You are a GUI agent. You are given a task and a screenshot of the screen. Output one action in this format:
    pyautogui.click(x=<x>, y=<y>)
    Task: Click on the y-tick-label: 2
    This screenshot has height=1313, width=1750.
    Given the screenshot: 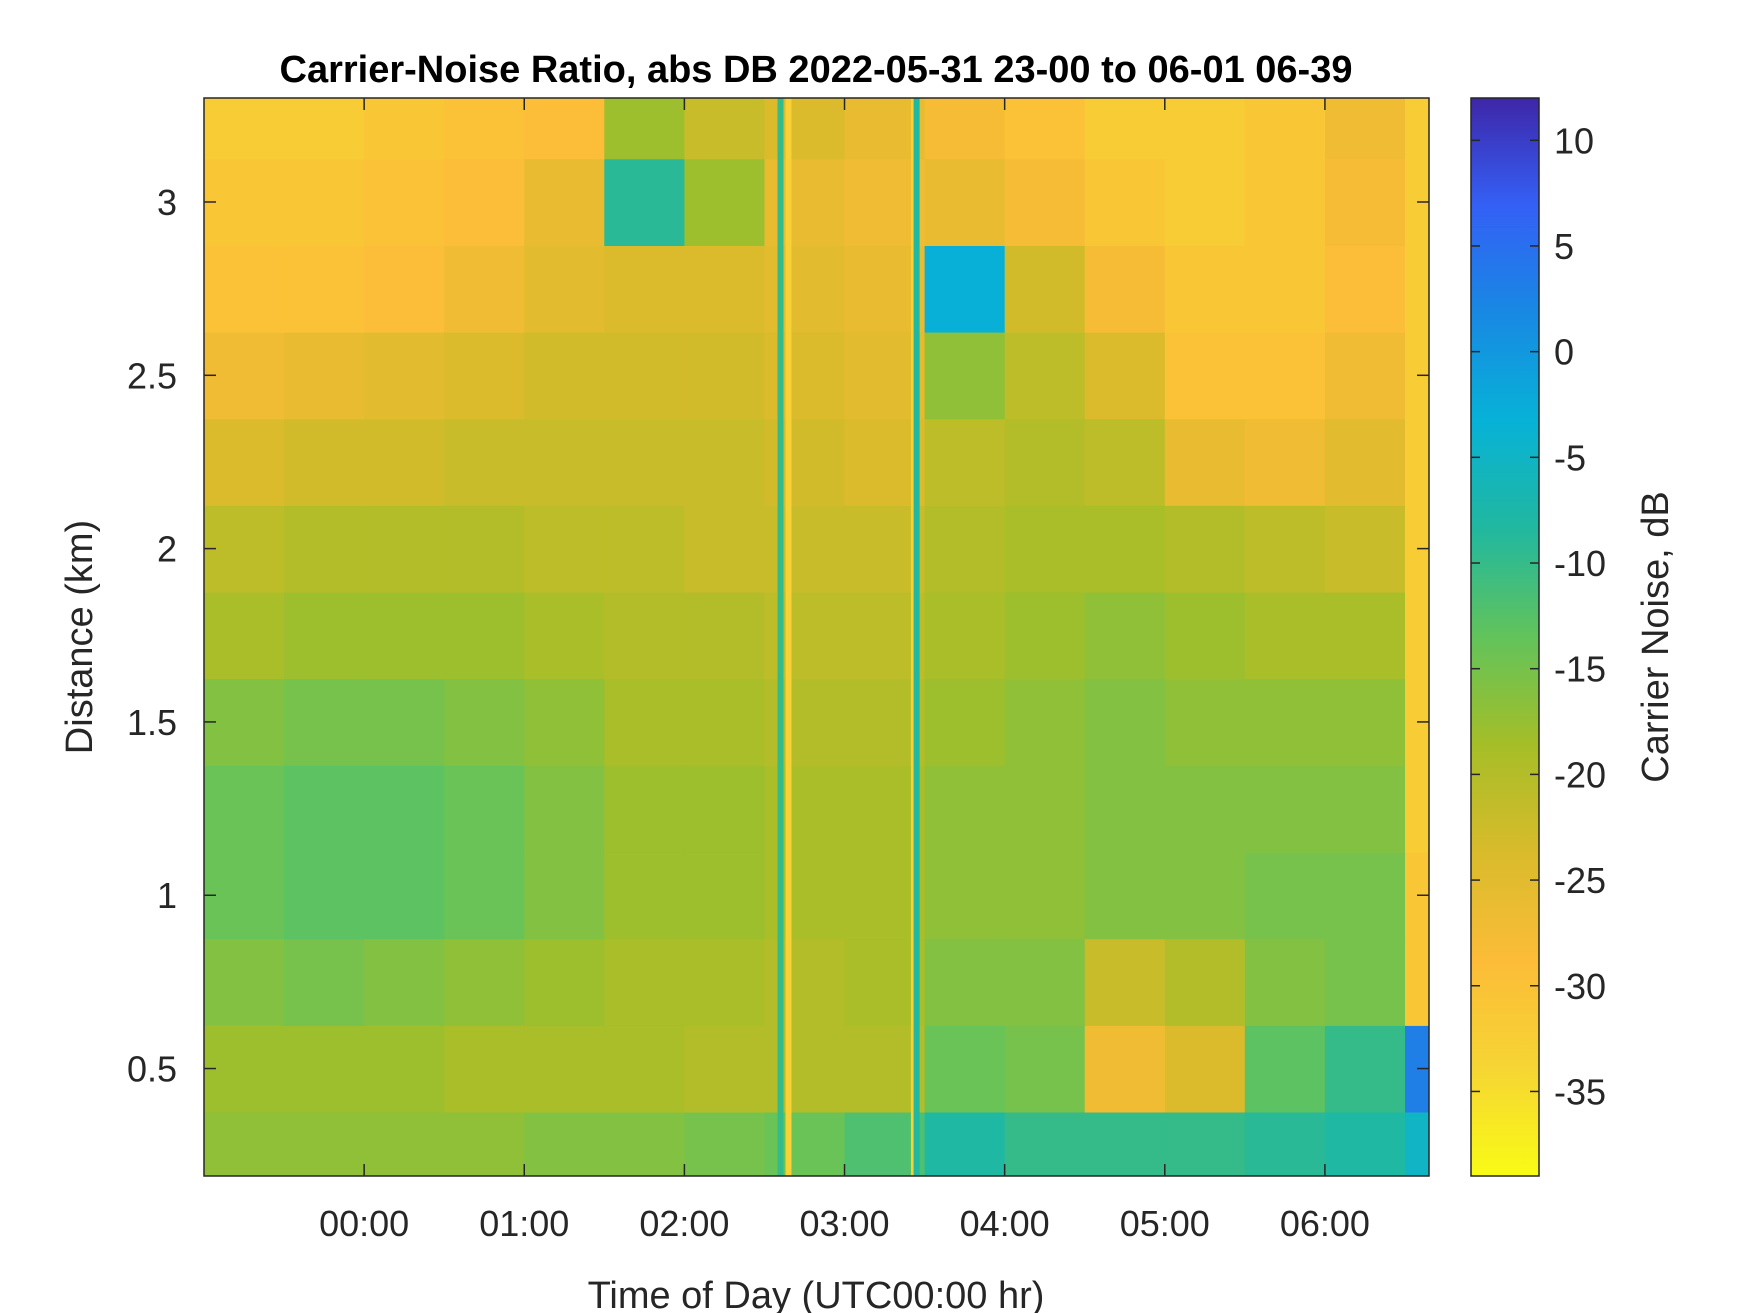 What is the action you would take?
    pyautogui.click(x=167, y=549)
    